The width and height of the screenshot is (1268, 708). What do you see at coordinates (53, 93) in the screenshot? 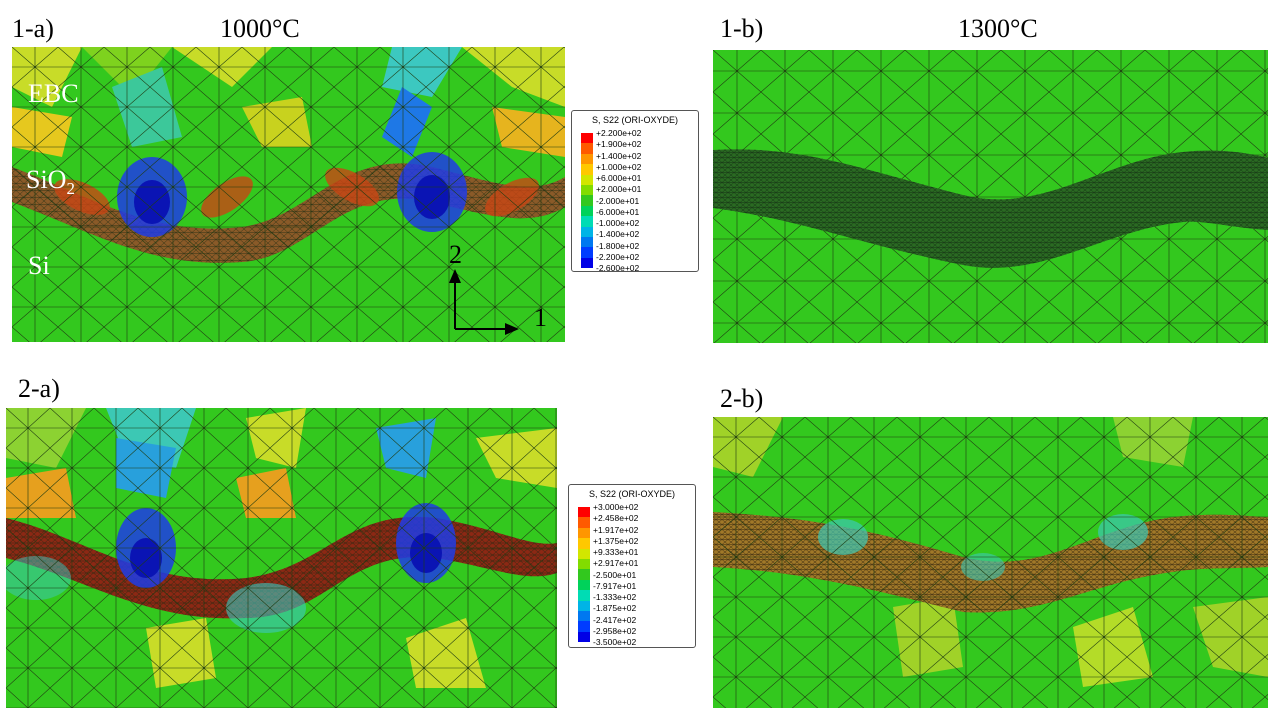
I see `layer-label-ebc: EBC` at bounding box center [53, 93].